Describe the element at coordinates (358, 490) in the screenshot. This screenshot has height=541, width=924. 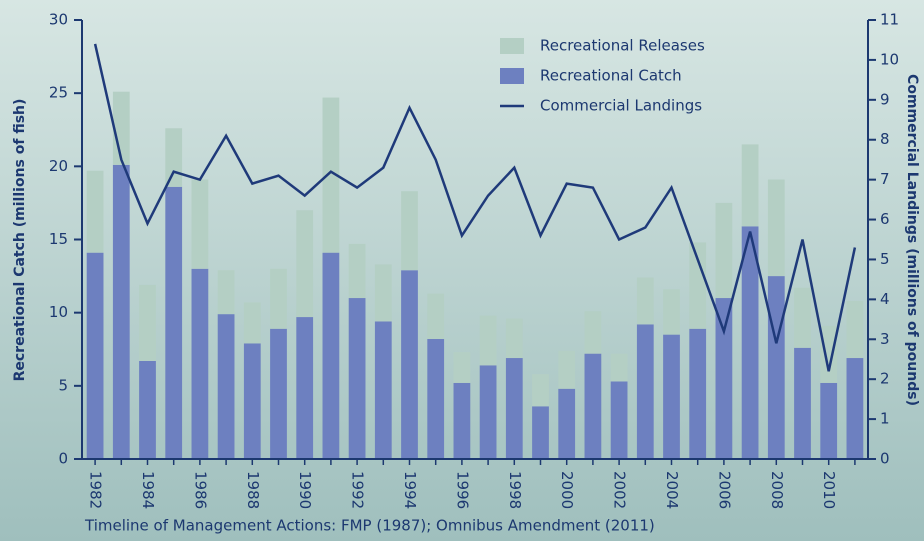
I see `x-tick-label: 1992` at that location.